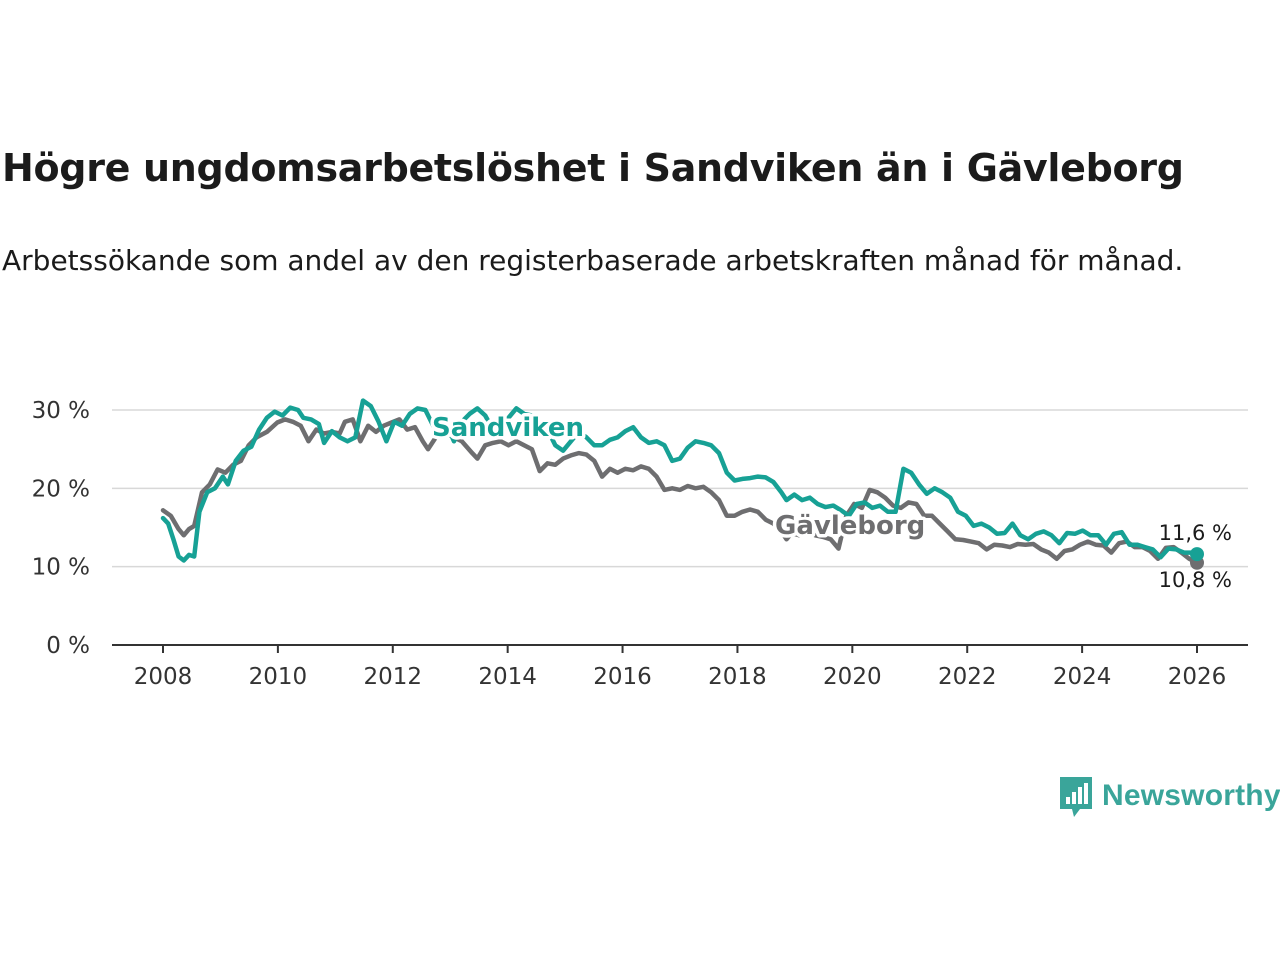  Describe the element at coordinates (831, 501) in the screenshot. I see `series-labels: 10,8 % 11,6 % Sandviken Gävleborg` at that location.